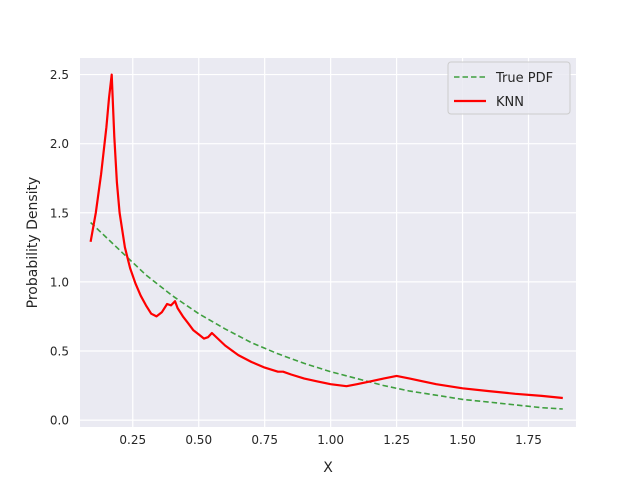 This screenshot has width=640, height=480. What do you see at coordinates (59, 144) in the screenshot?
I see `y-tick-label: 2.0` at bounding box center [59, 144].